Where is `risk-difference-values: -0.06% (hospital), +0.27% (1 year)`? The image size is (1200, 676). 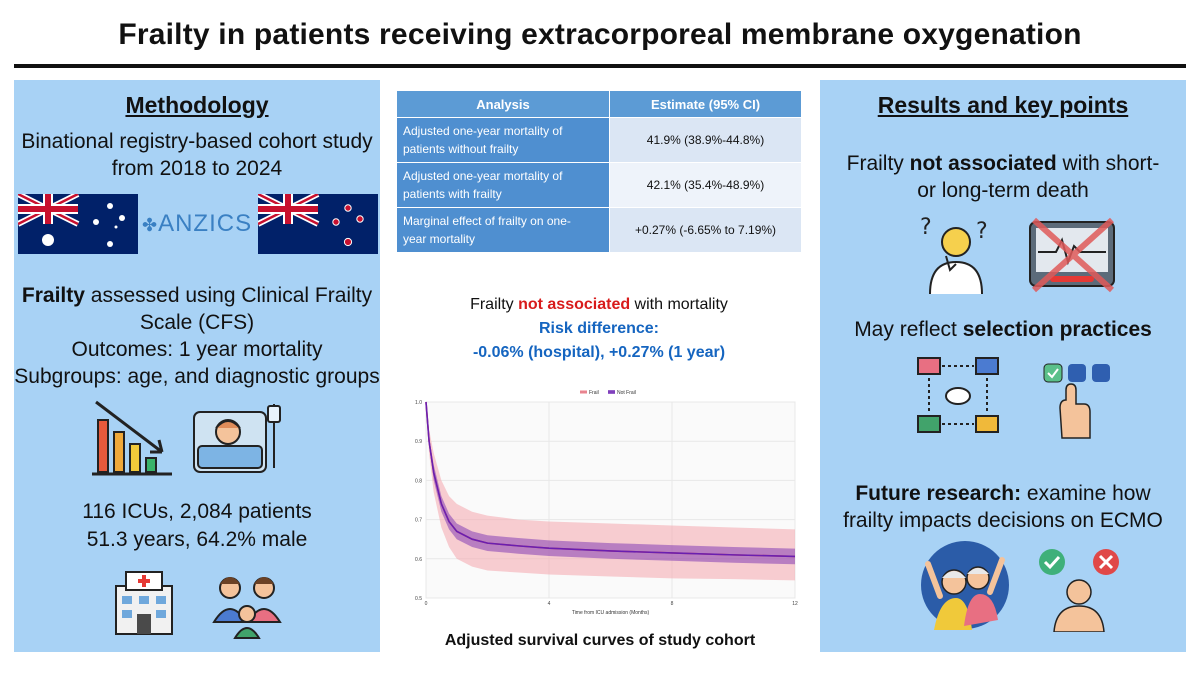 risk-difference-values: -0.06% (hospital), +0.27% (1 year) is located at coordinates (599, 352).